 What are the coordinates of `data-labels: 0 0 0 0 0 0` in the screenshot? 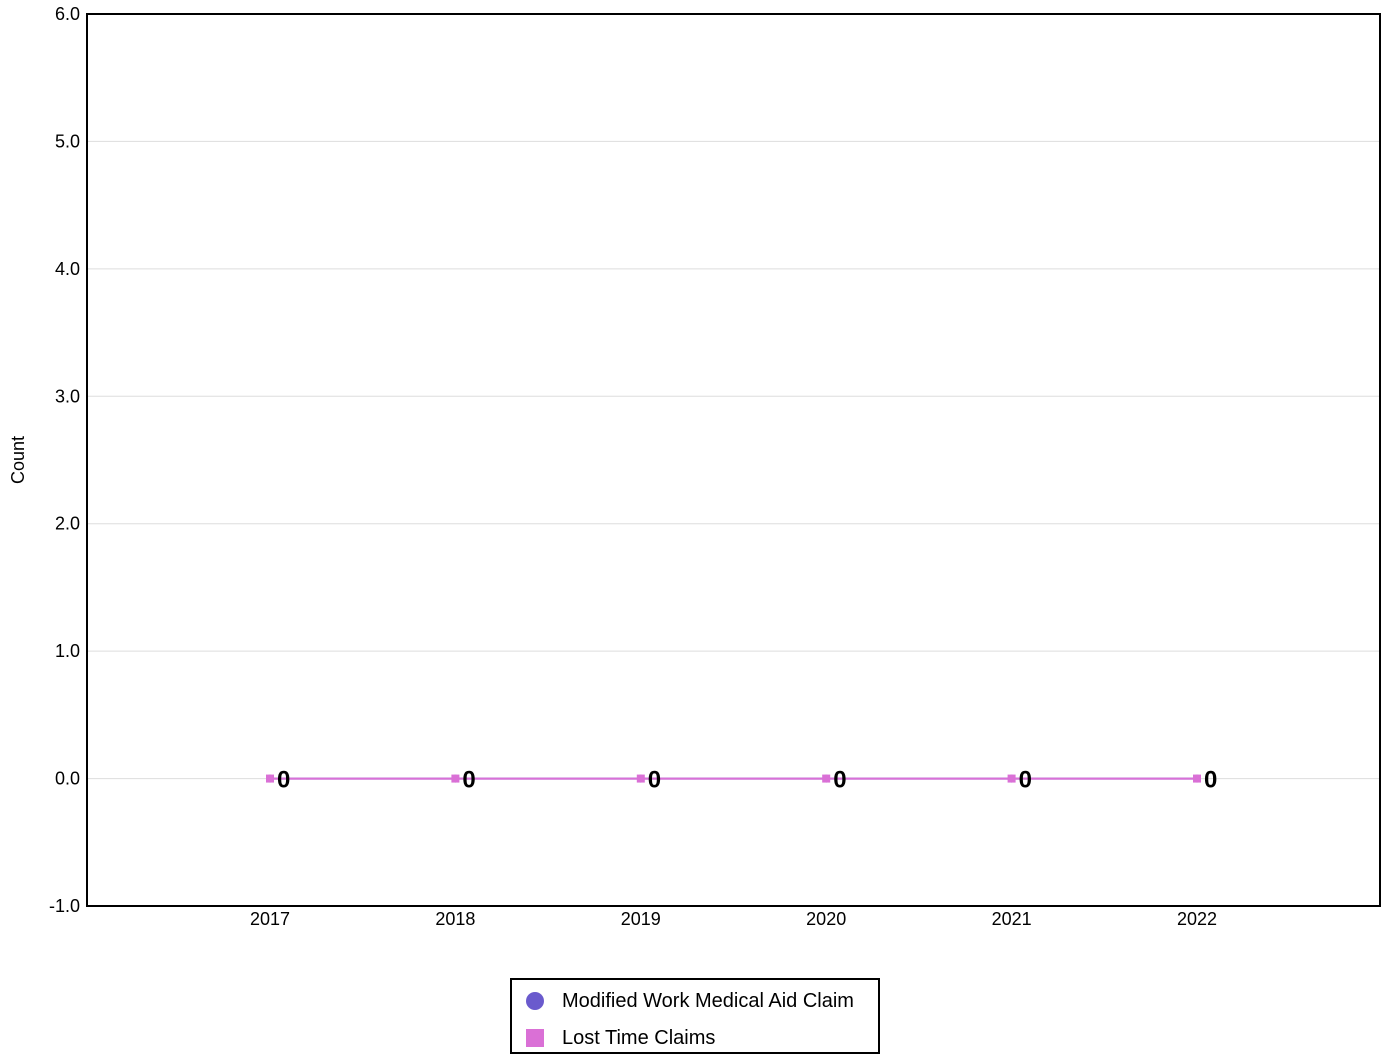 It's located at (747, 780).